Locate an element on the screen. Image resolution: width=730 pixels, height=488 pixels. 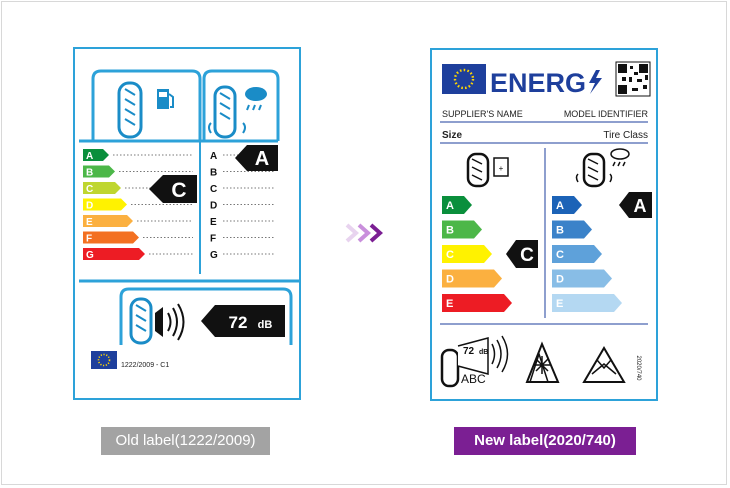
old-fuel-rating-marker: C is located at coordinates (173, 189).